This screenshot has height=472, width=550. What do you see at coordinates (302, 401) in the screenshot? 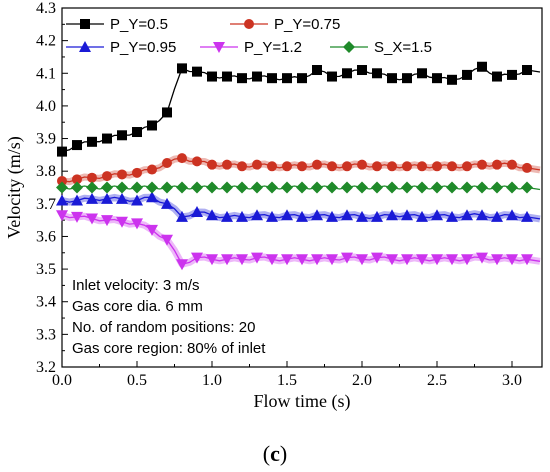
I see `x-axis-label: Flow time (s)` at bounding box center [302, 401].